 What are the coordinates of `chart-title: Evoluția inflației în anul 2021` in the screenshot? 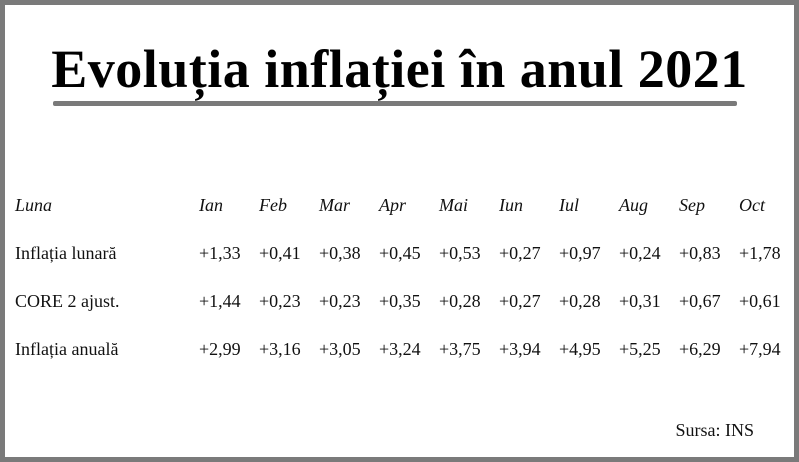 It's located at (399, 69).